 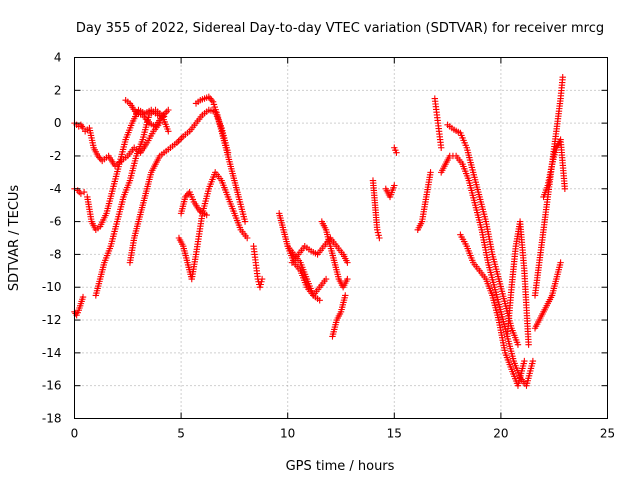 What do you see at coordinates (340, 466) in the screenshot?
I see `x-axis-label: GPS time / hours` at bounding box center [340, 466].